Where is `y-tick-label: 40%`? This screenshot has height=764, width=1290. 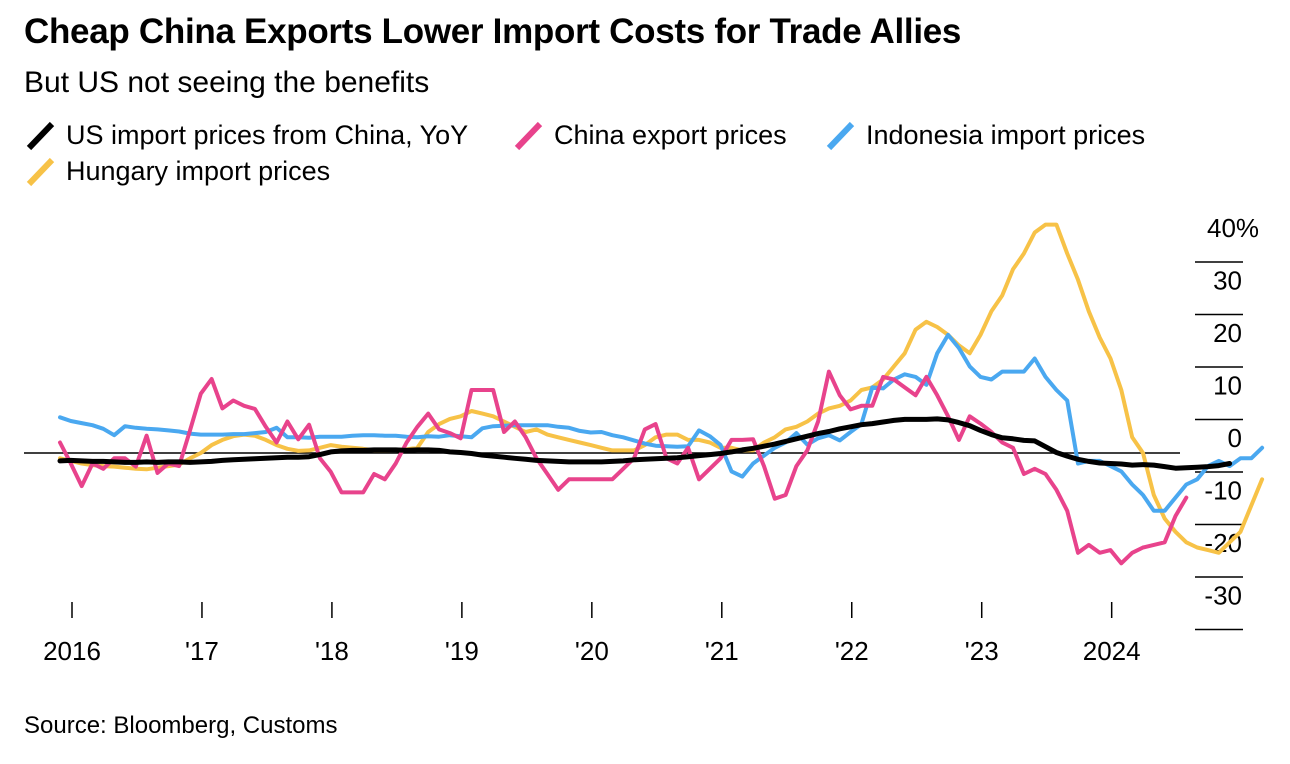 y-tick-label: 40% is located at coordinates (1233, 228).